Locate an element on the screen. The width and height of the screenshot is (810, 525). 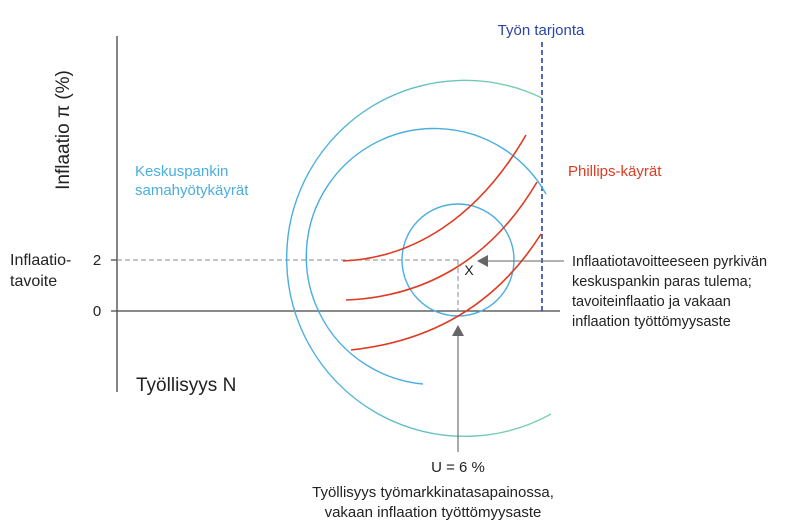
y-tick-label-0: 0 is located at coordinates (97, 311).